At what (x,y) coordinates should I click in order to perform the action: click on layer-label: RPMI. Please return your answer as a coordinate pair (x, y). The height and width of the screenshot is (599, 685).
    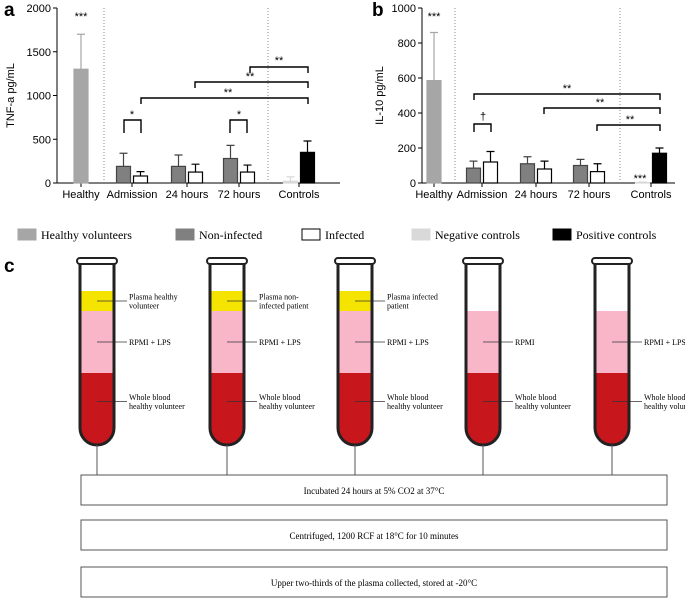
    Looking at the image, I should click on (525, 342).